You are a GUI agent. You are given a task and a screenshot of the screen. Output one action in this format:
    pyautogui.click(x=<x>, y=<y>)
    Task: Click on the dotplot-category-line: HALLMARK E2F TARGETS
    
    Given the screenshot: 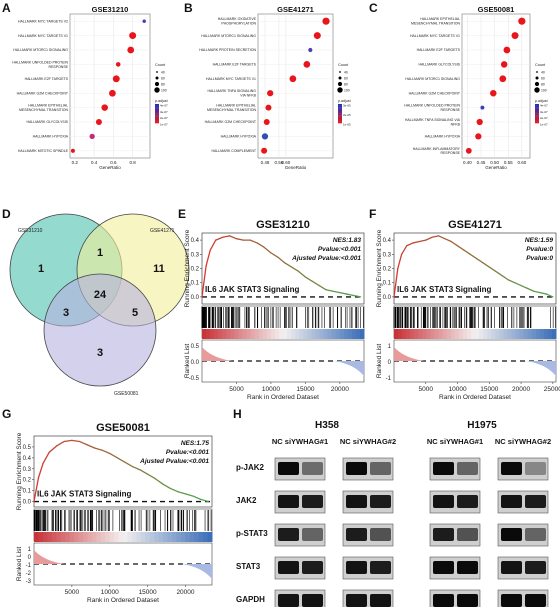 What is the action you would take?
    pyautogui.click(x=47, y=79)
    